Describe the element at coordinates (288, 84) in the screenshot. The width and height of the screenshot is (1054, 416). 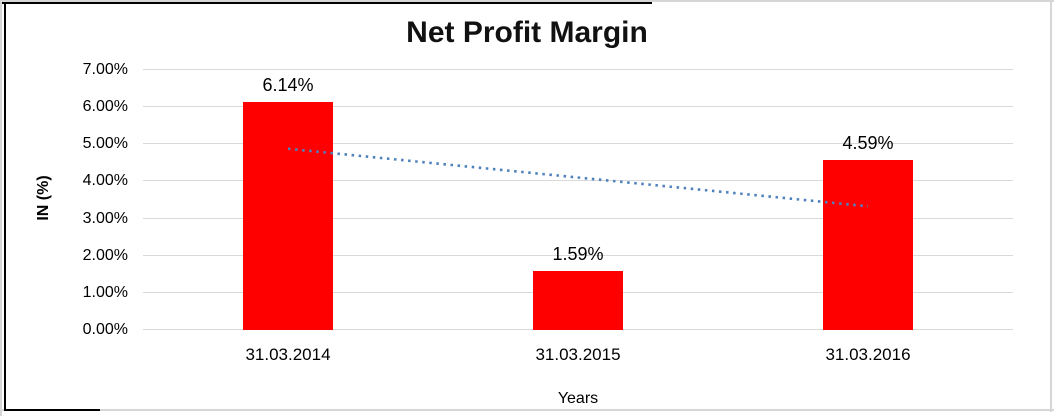
I see `bar-value-label: 6.14%` at that location.